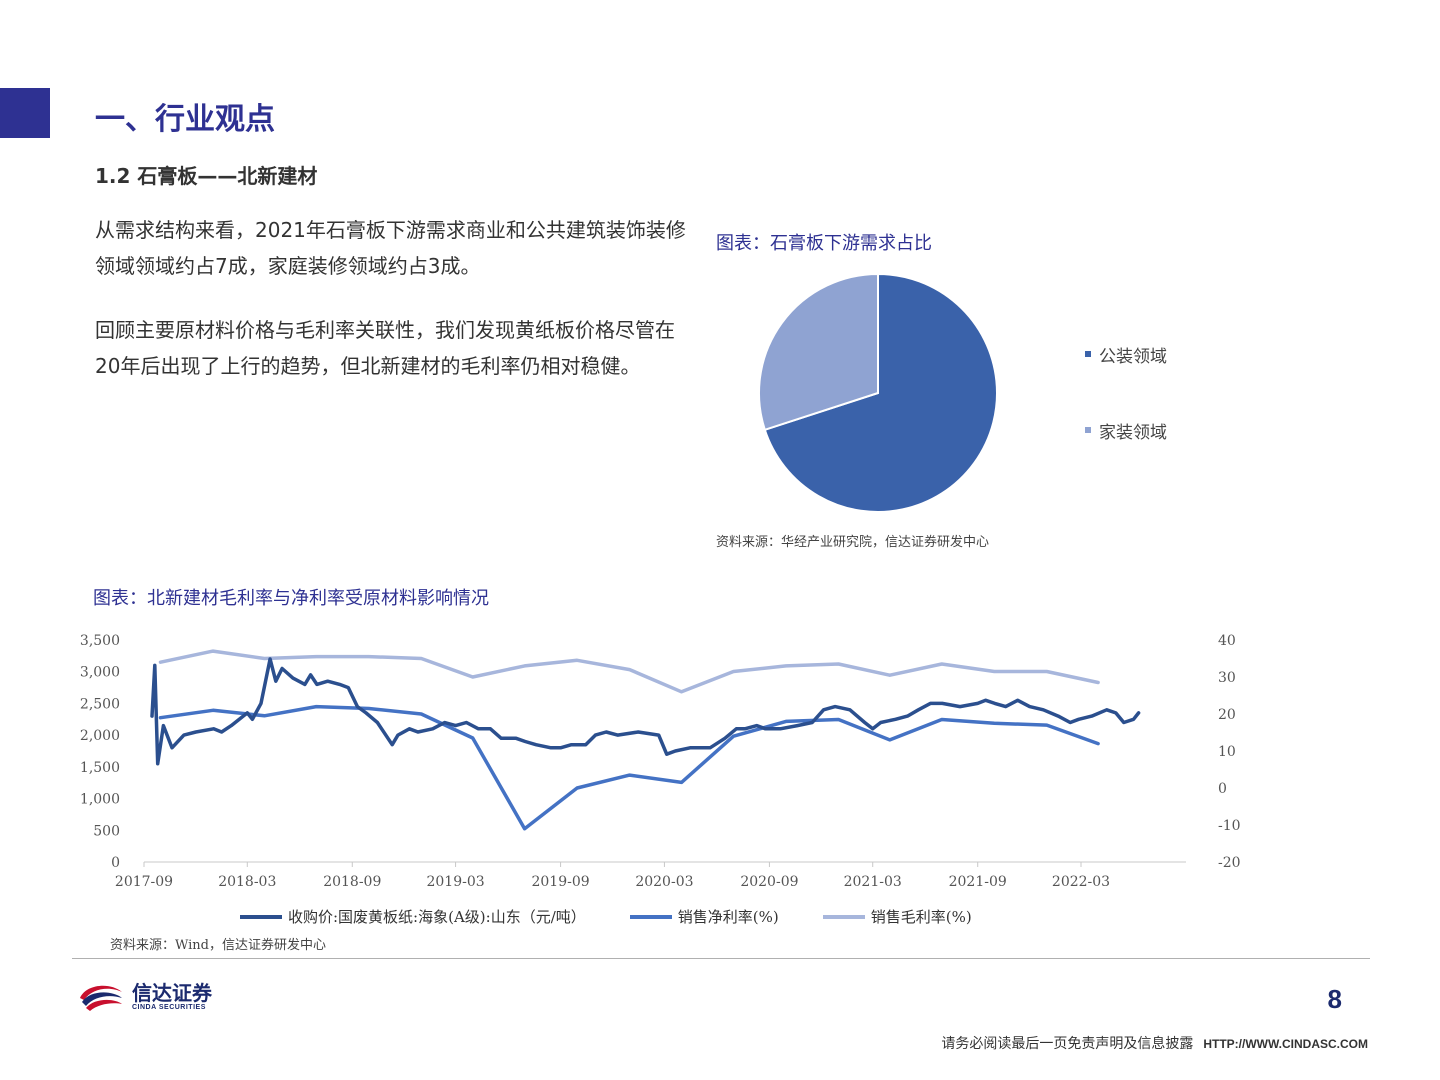  I want to click on y-right-tick-label: -20, so click(1229, 863).